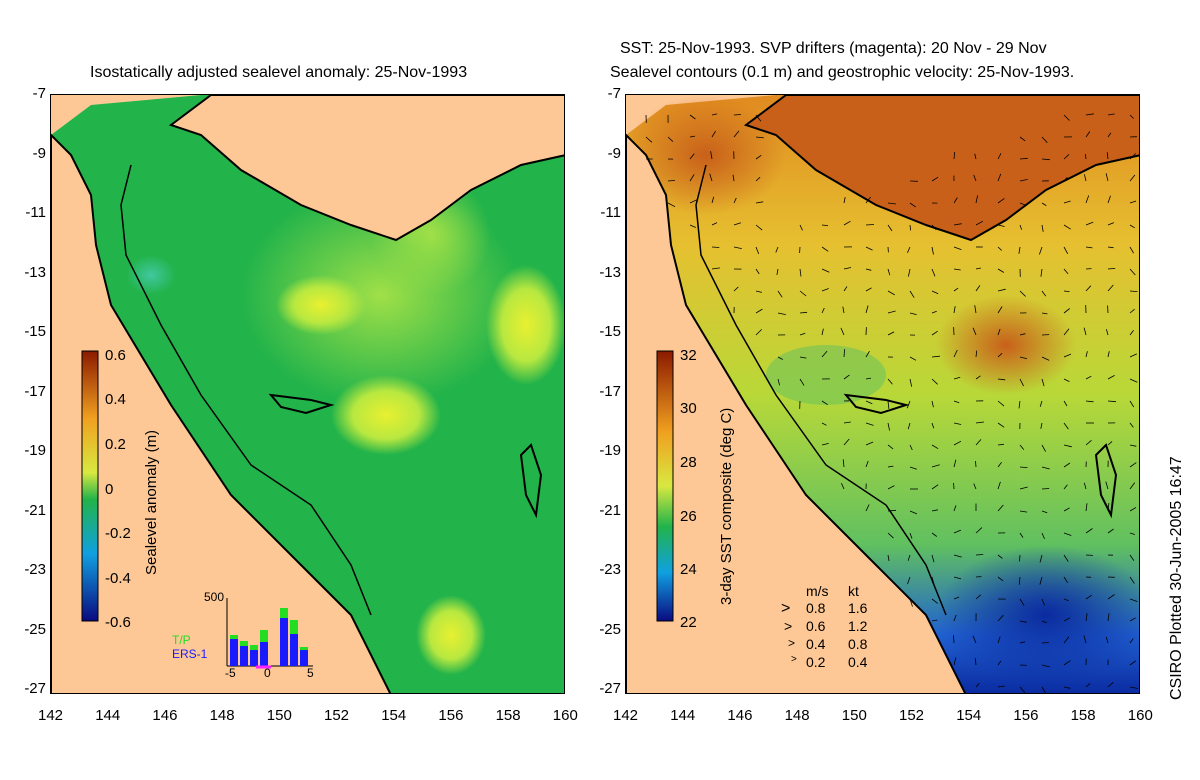  What do you see at coordinates (35, 450) in the screenshot?
I see `lat-tick: -19` at bounding box center [35, 450].